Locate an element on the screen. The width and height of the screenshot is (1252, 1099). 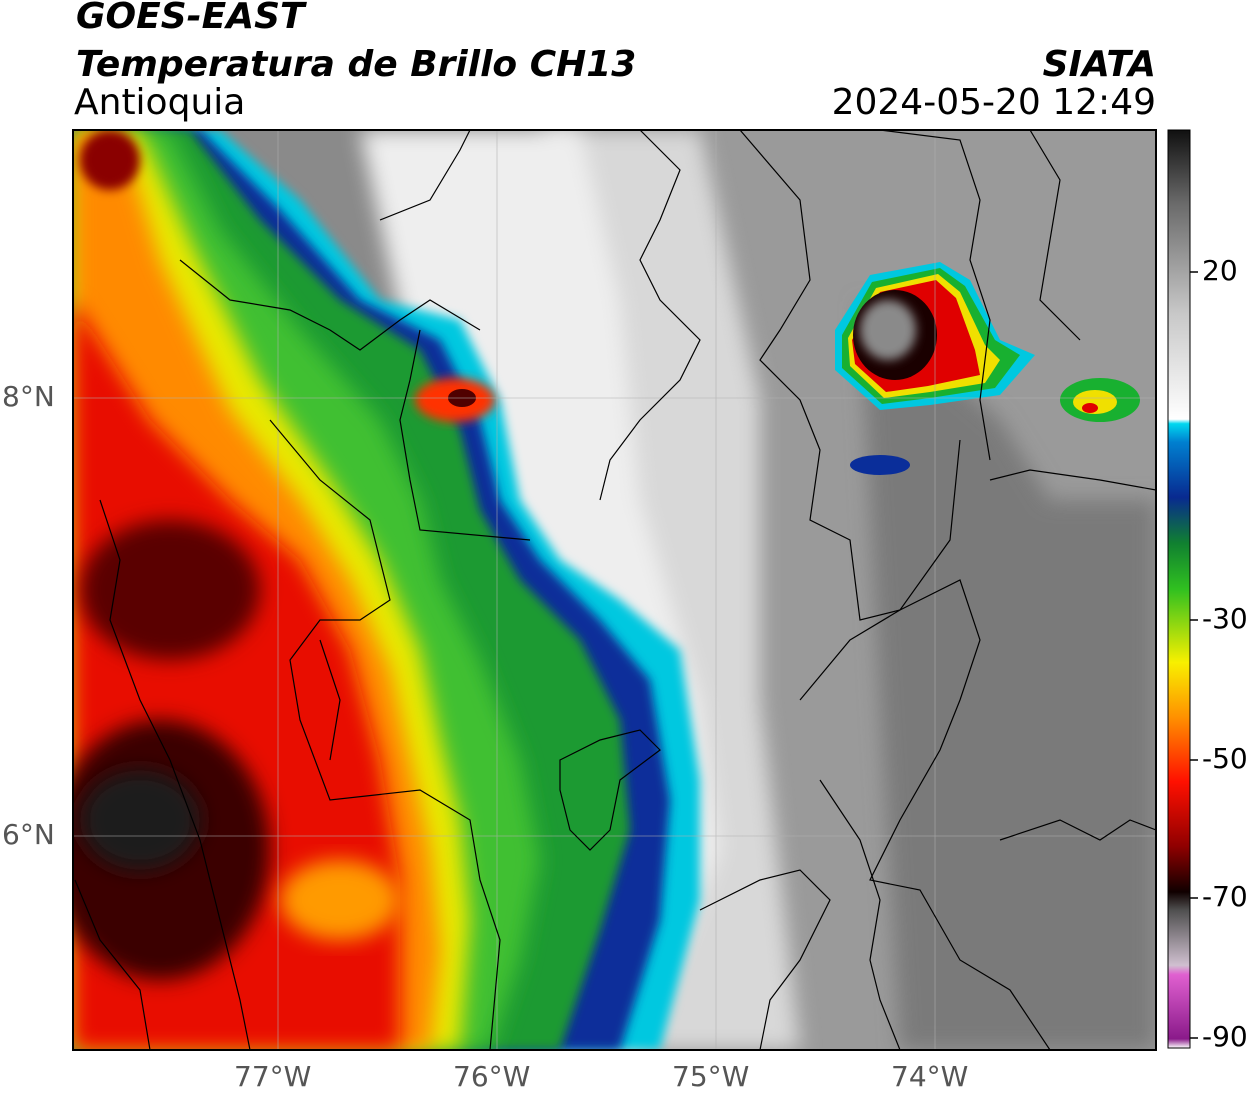
colorbar is located at coordinates (1182, 589).